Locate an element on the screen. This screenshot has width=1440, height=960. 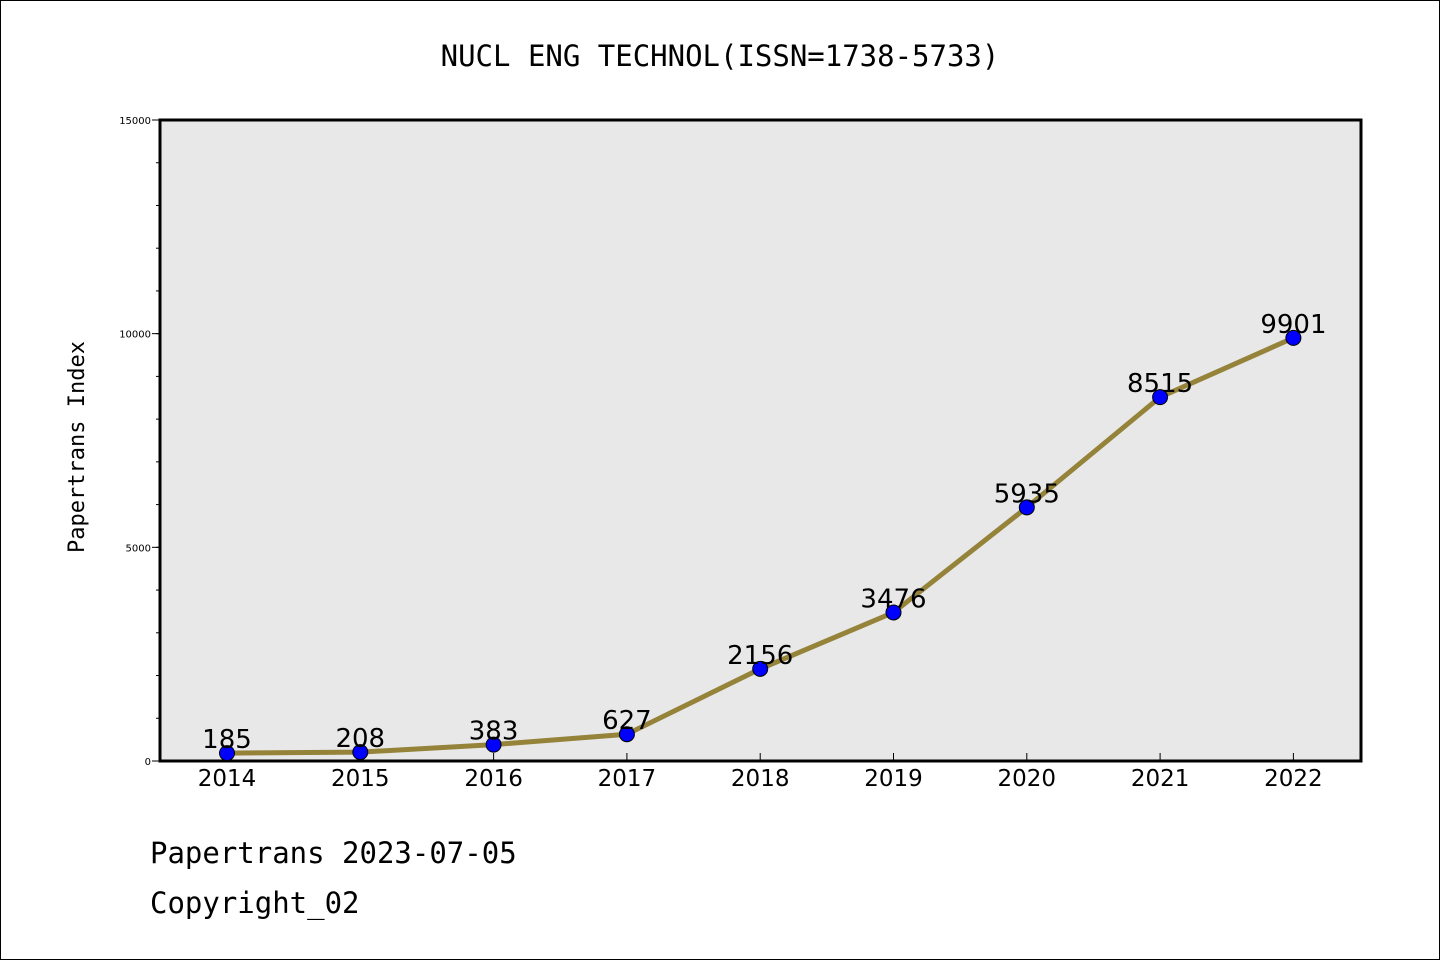
x-tick-label: 2021 is located at coordinates (1160, 779).